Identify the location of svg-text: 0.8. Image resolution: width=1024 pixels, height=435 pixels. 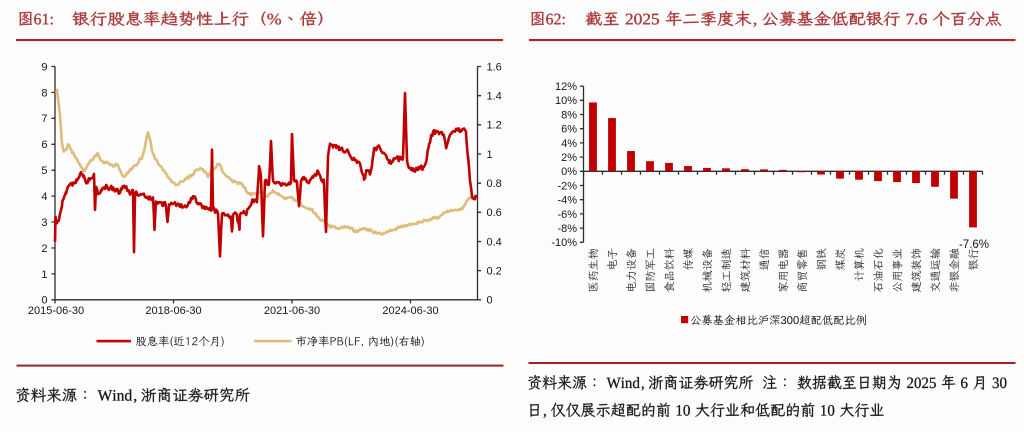
(494, 184).